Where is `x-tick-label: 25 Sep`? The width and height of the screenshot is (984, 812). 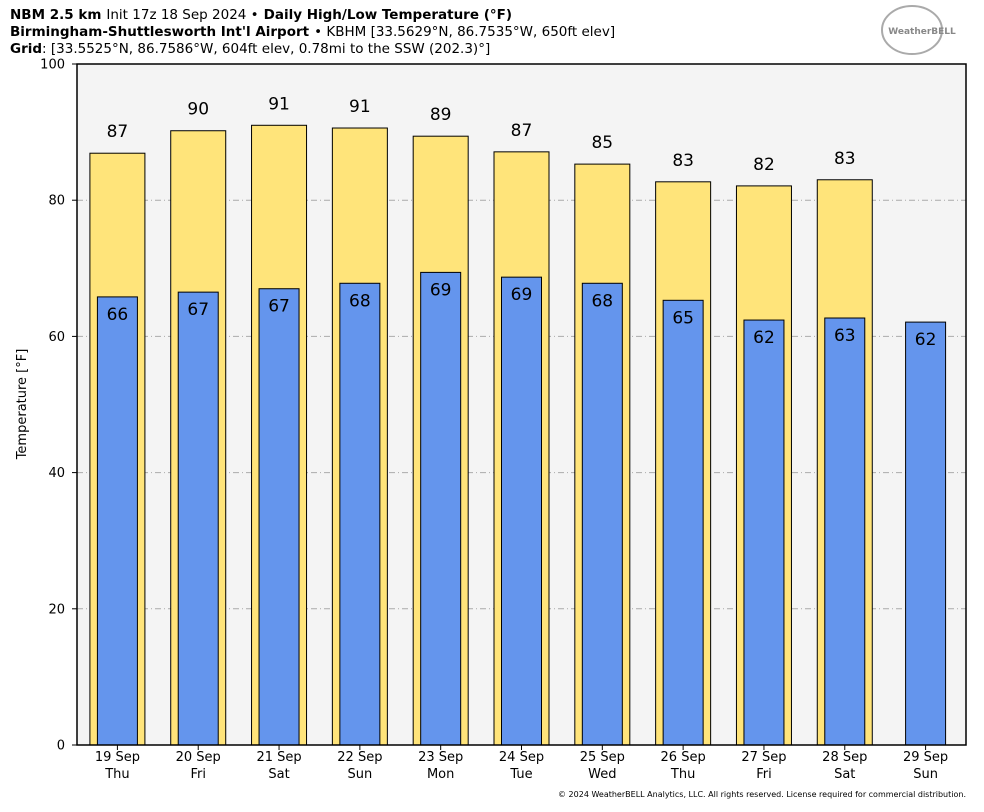
x-tick-label: 25 Sep is located at coordinates (602, 757).